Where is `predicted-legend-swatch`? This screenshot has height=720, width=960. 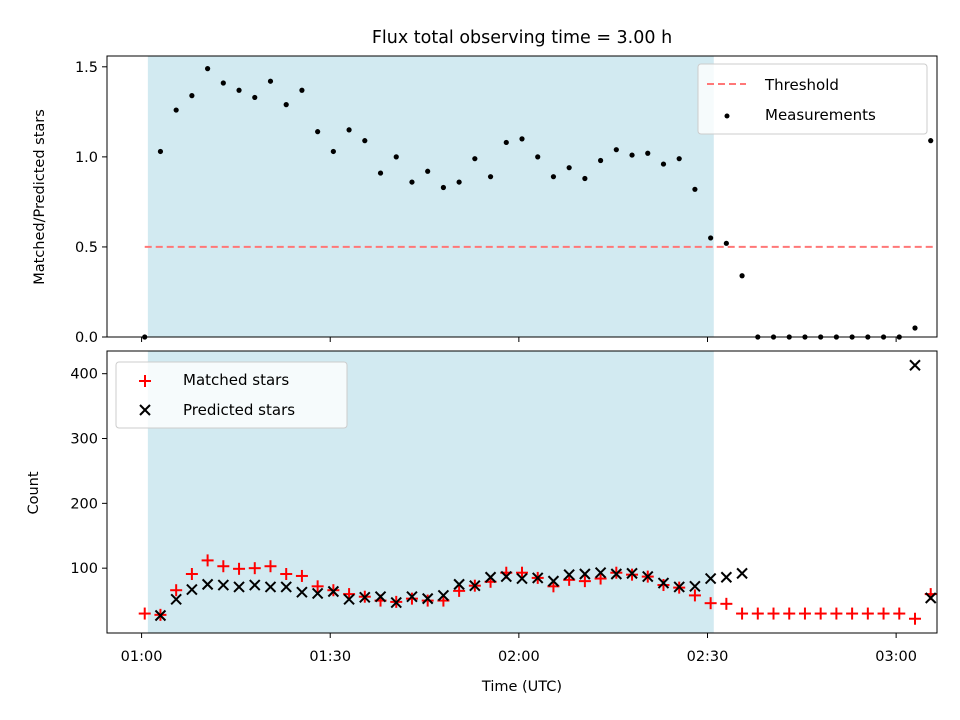 predicted-legend-swatch is located at coordinates (145, 410).